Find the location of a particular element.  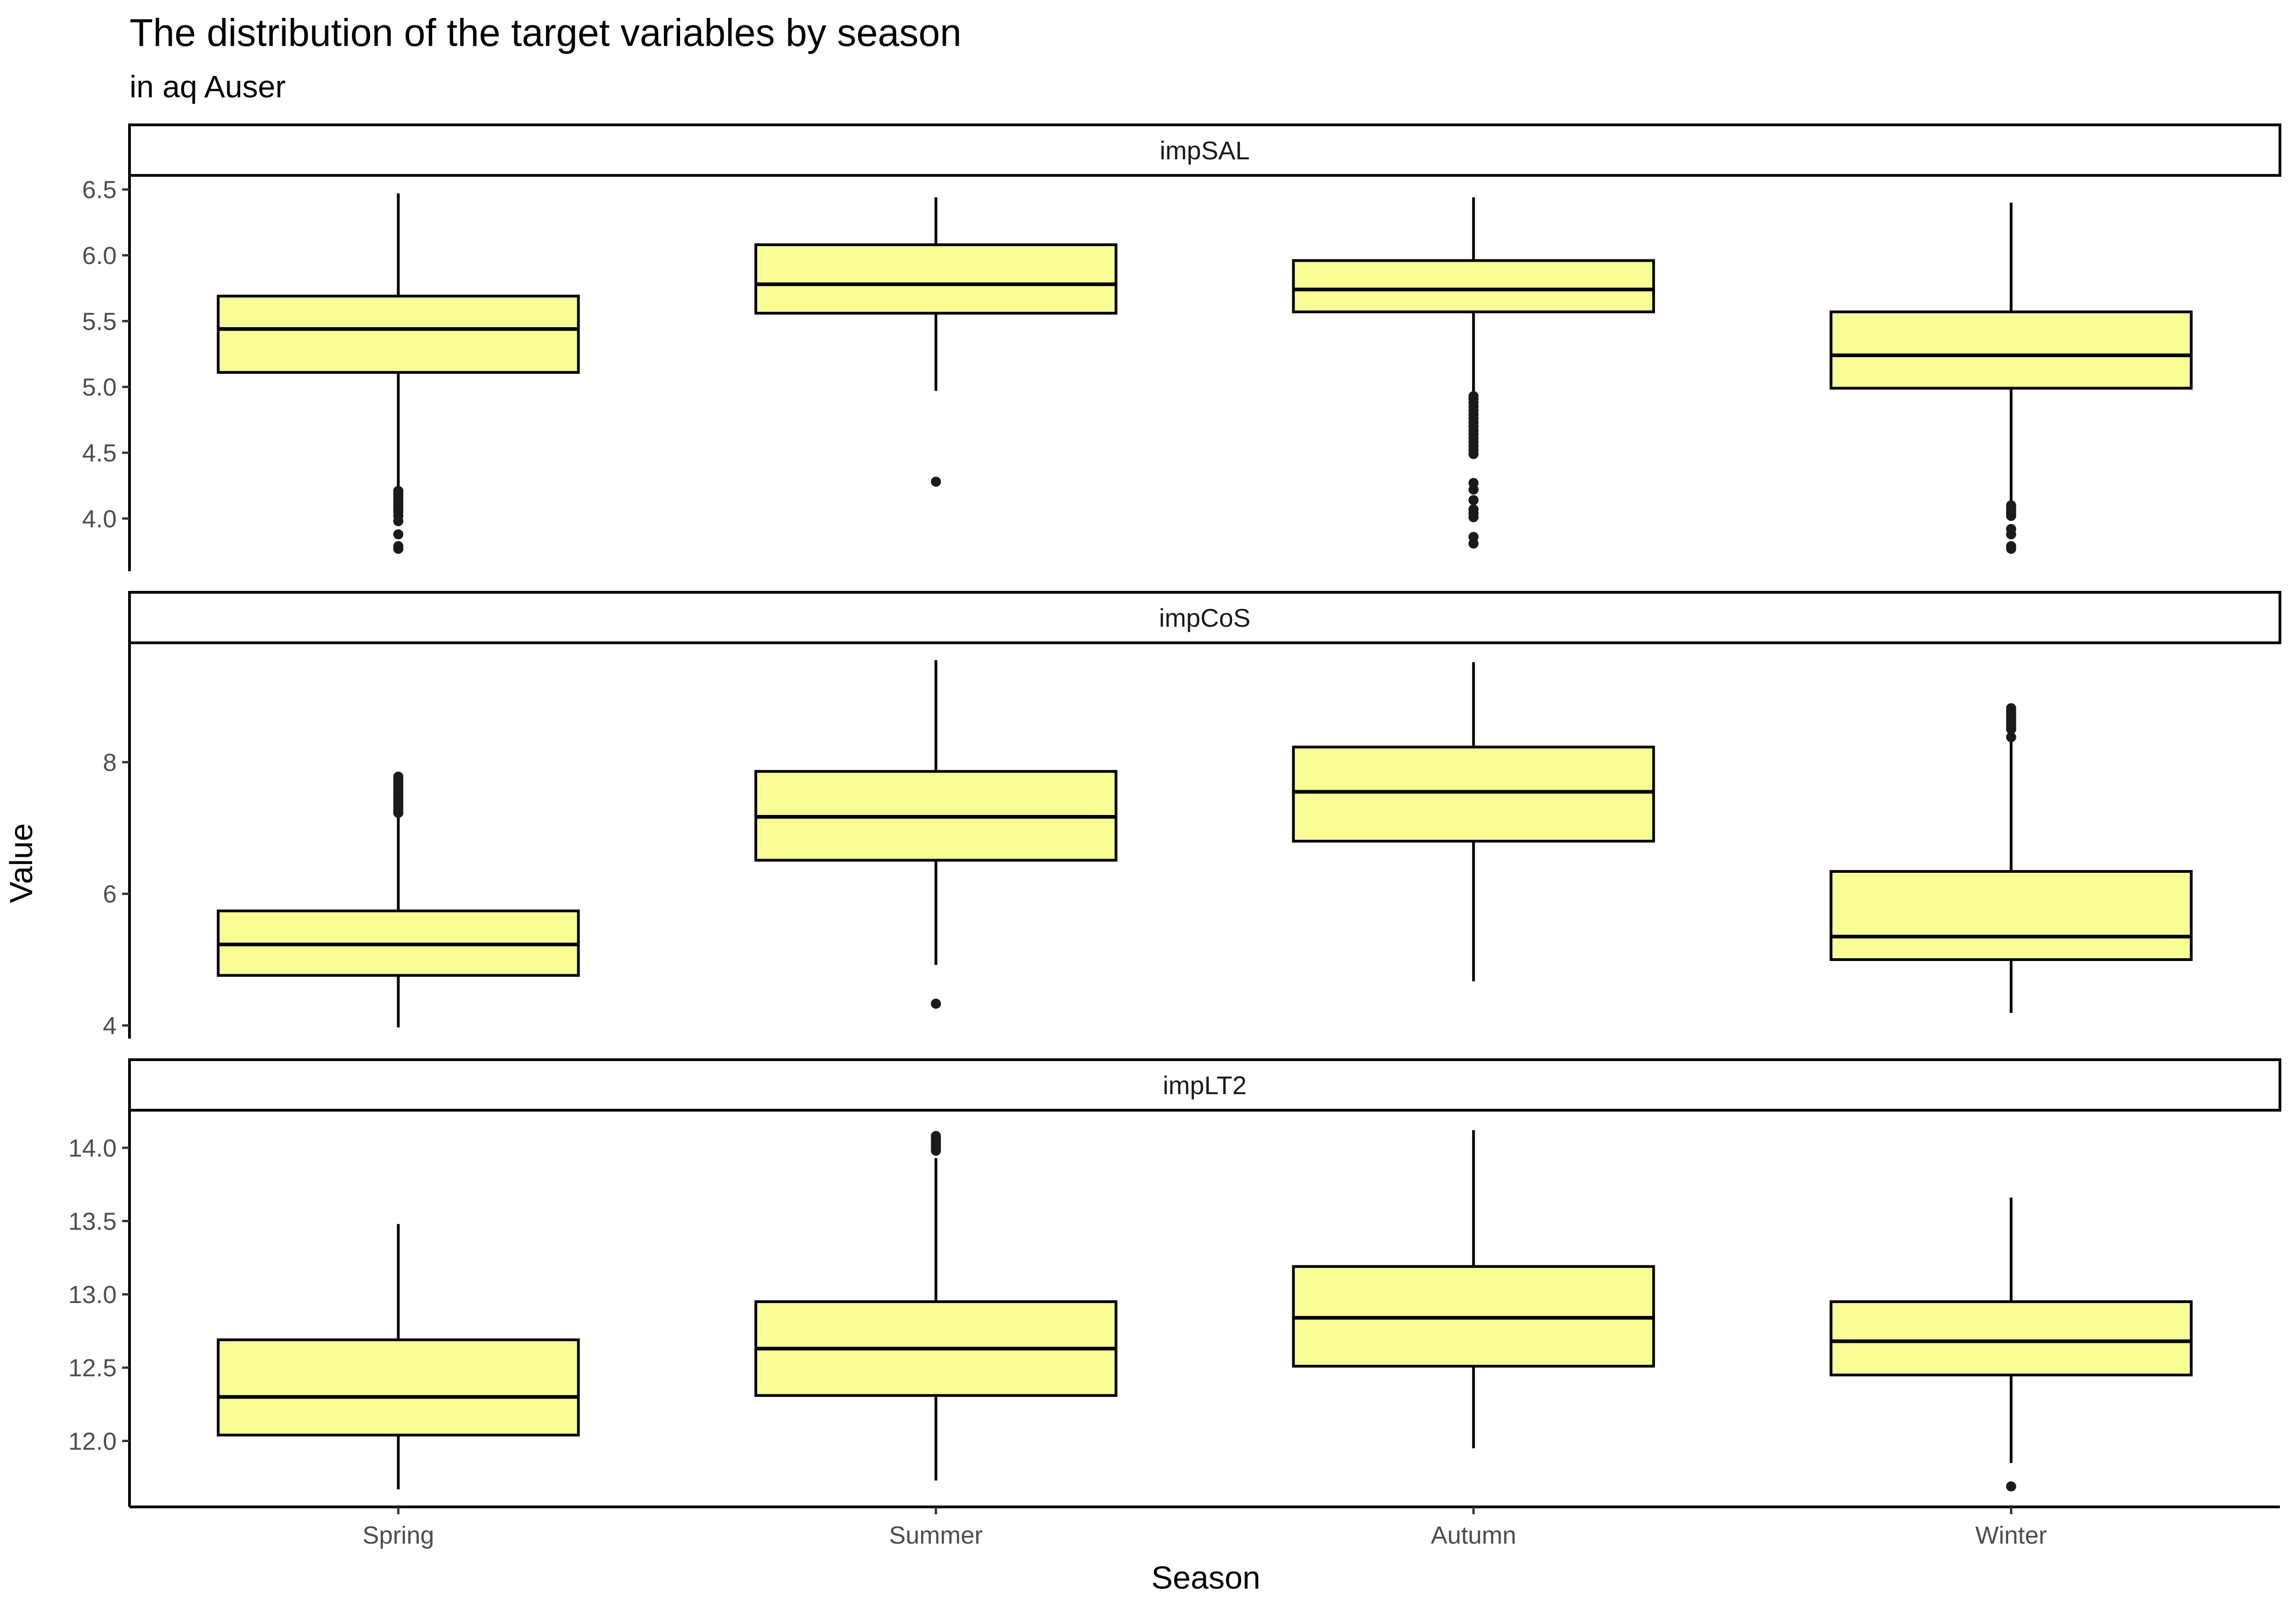

x-tick-label: Summer is located at coordinates (936, 1535).